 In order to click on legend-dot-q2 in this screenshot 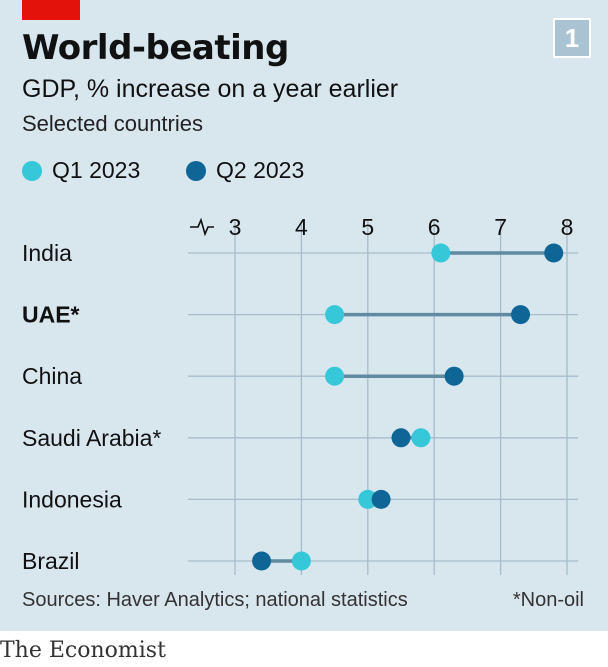, I will do `click(196, 170)`.